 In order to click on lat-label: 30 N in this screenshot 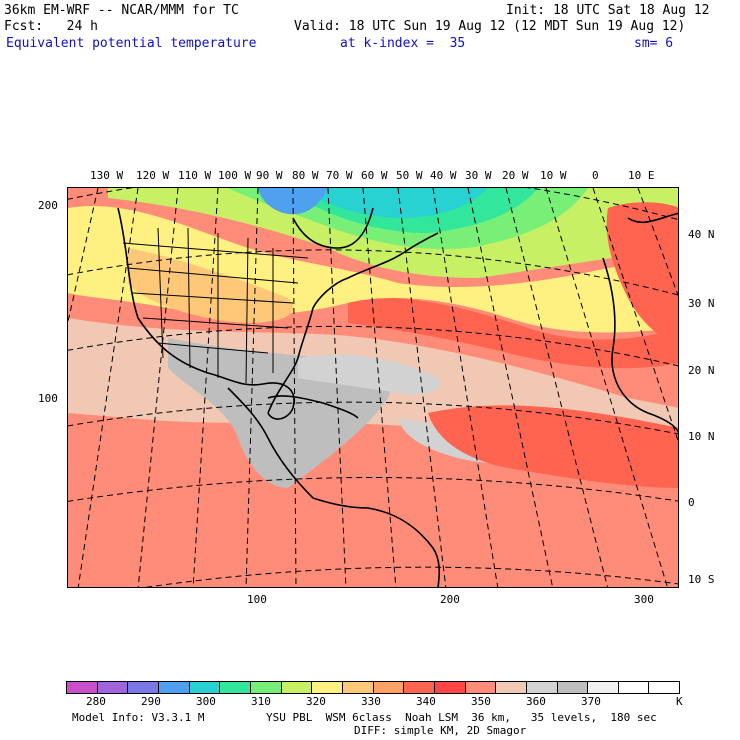, I will do `click(701, 303)`.